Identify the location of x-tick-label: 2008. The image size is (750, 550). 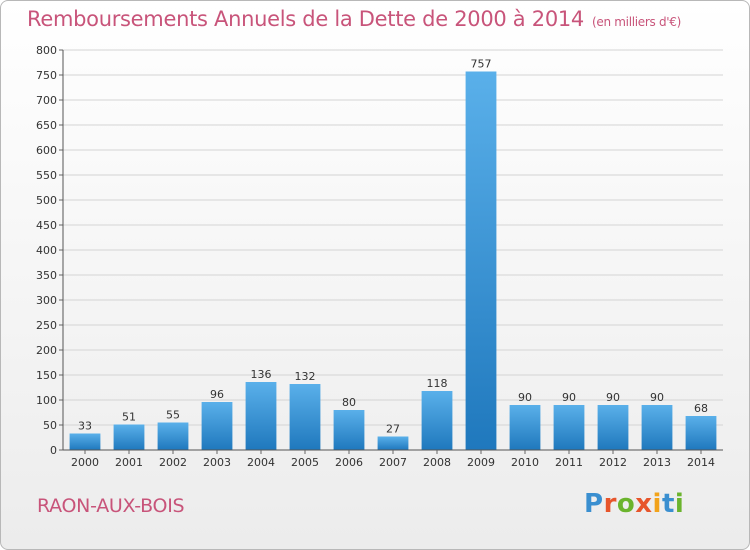
(437, 462).